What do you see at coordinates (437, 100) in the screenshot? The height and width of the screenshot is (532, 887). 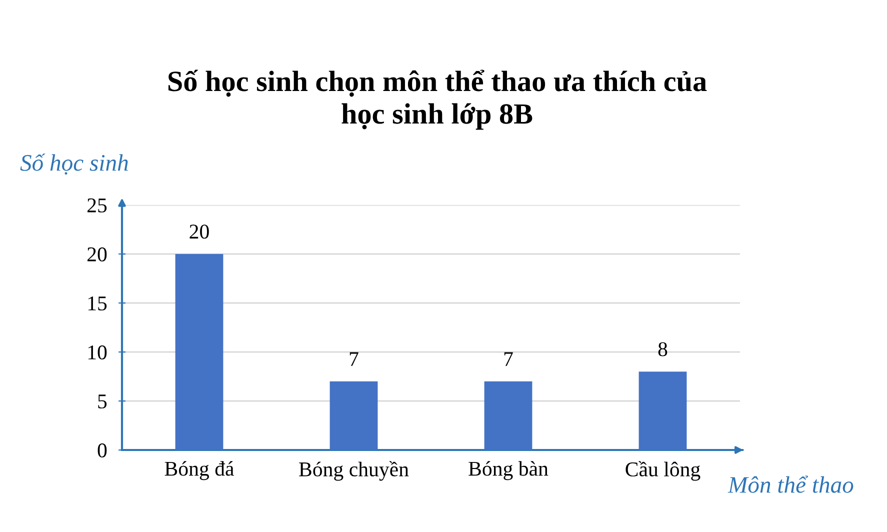 I see `chart-title: Số học sinh chọn môn thể thao ưa thích của học sinh lớp 8B` at bounding box center [437, 100].